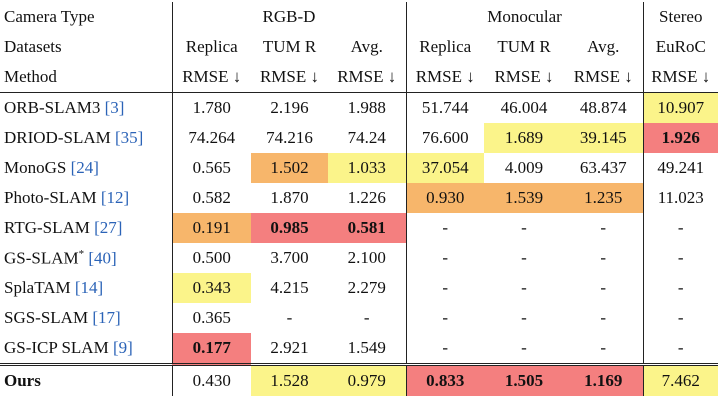  What do you see at coordinates (680, 107) in the screenshot?
I see `value-cell: 10.907` at bounding box center [680, 107].